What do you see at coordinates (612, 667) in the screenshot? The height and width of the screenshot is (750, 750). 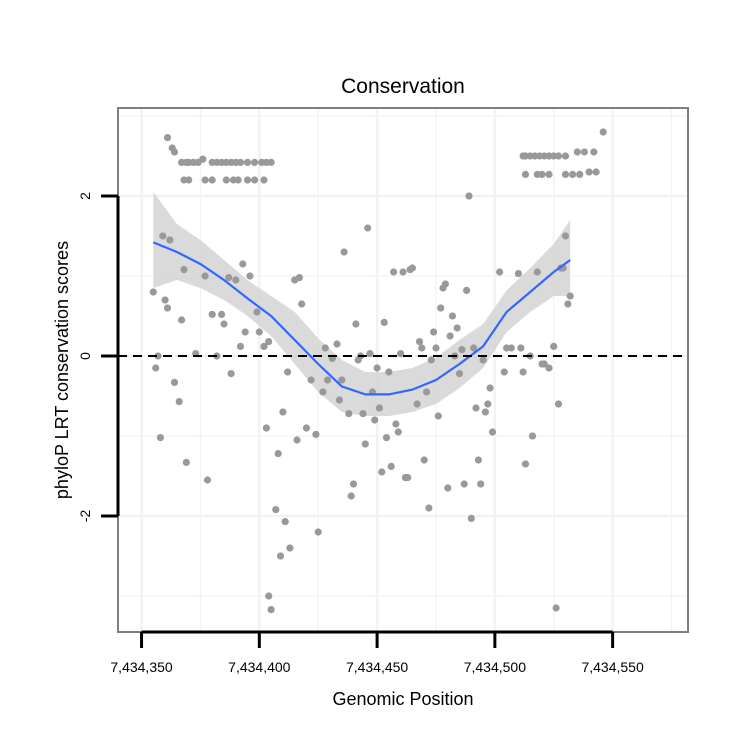 I see `x-tick-label: 7,434,550` at bounding box center [612, 667].